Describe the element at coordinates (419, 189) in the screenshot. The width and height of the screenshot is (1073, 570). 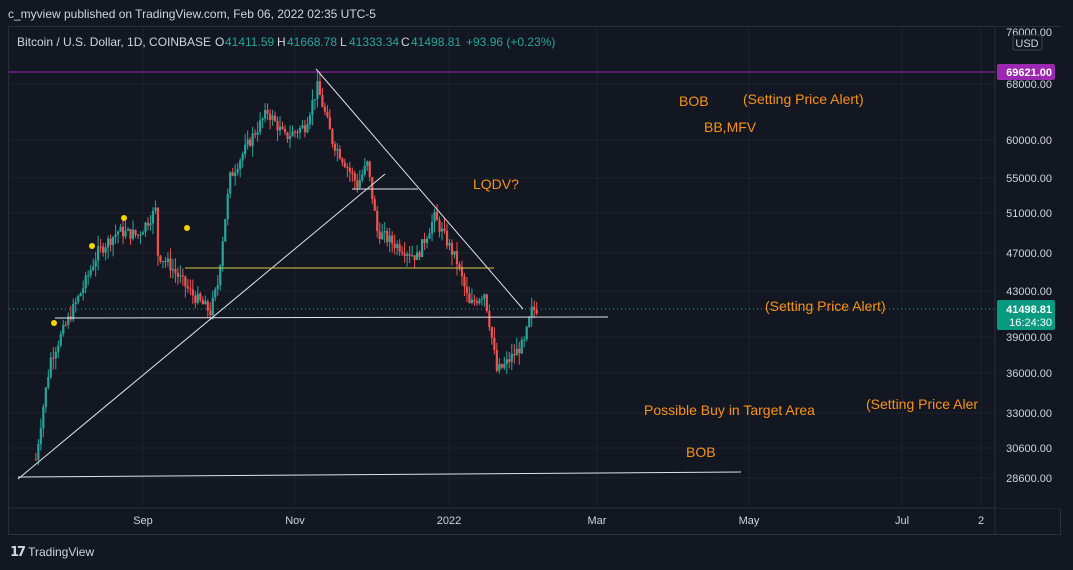
I see `downtrend-line` at that location.